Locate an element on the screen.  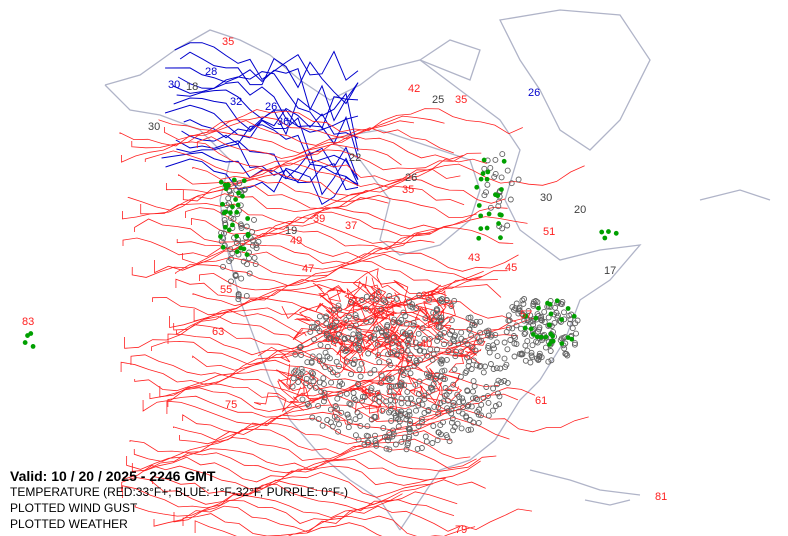
temperature-label: 49 is located at coordinates (296, 241).